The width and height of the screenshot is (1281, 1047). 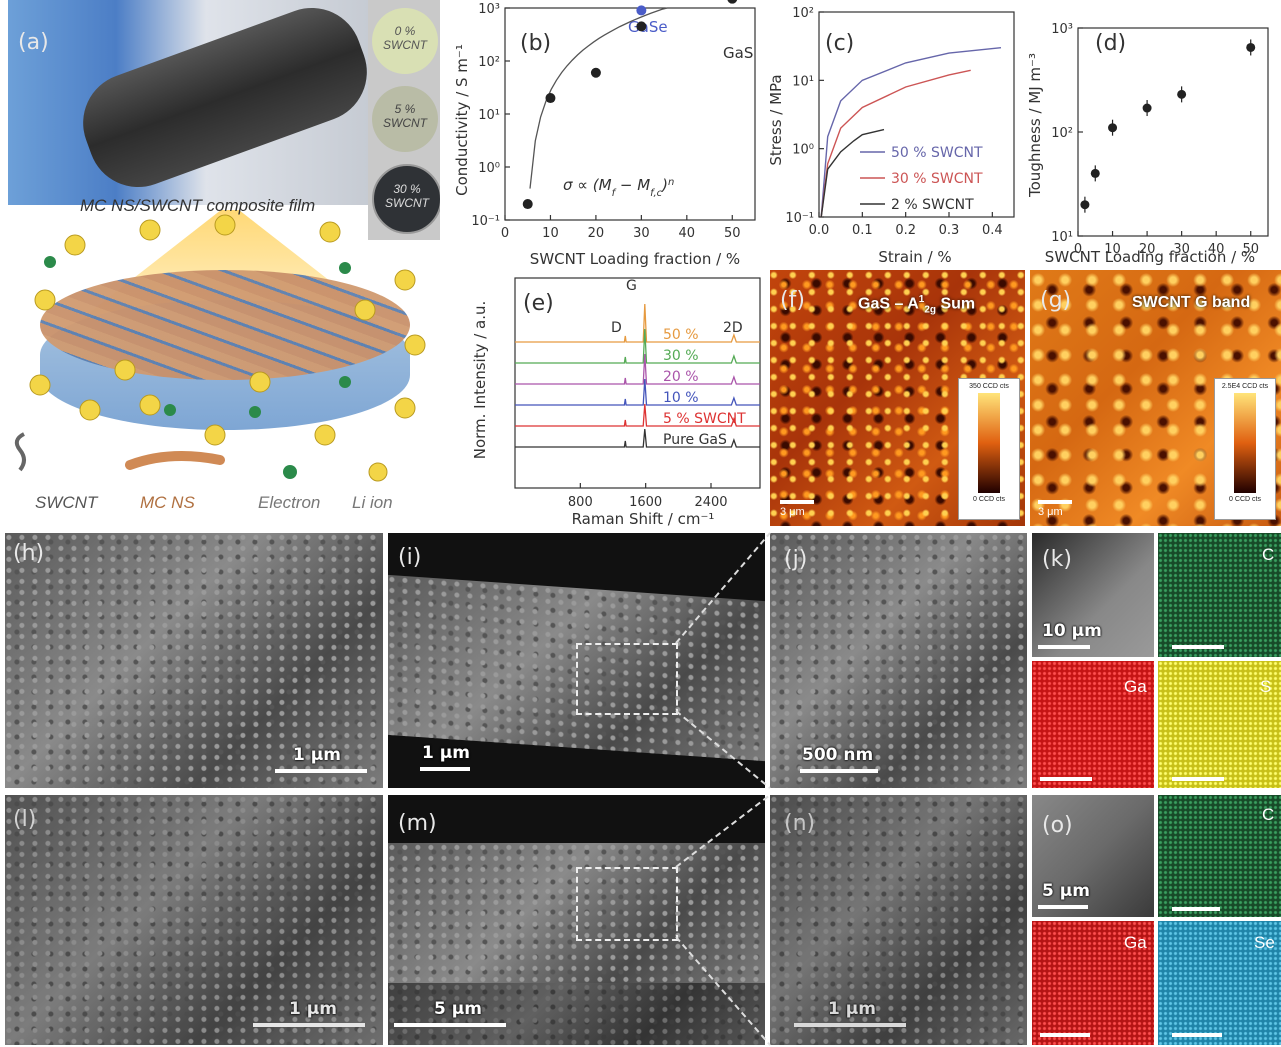 What do you see at coordinates (1181, 249) in the screenshot?
I see `d-xtick: 30` at bounding box center [1181, 249].